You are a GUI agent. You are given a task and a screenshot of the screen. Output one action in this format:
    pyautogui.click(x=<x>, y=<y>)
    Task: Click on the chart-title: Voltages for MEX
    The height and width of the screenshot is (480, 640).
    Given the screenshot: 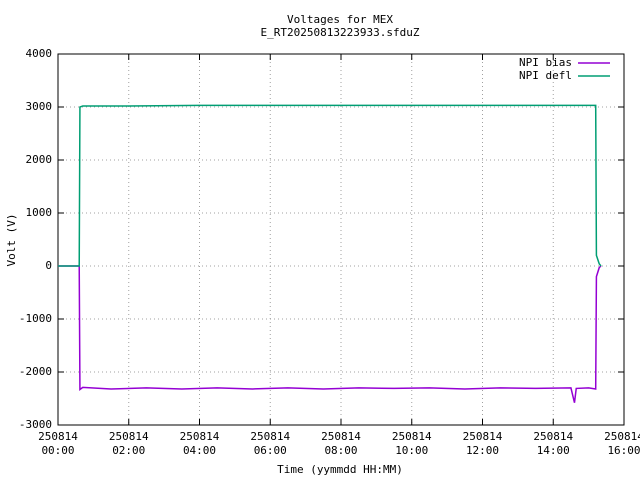 What is the action you would take?
    pyautogui.click(x=340, y=19)
    